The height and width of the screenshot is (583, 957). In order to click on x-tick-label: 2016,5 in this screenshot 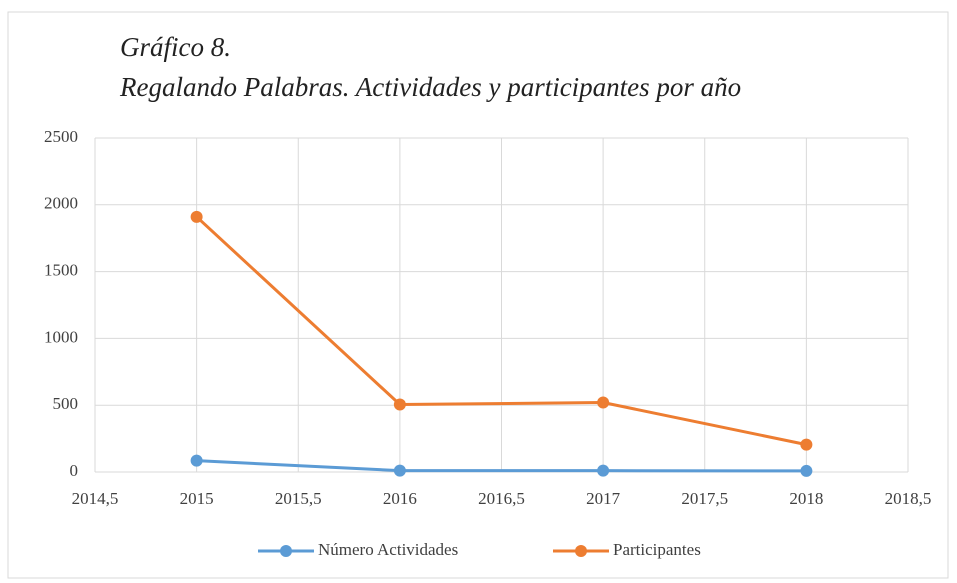, I will do `click(501, 498)`.